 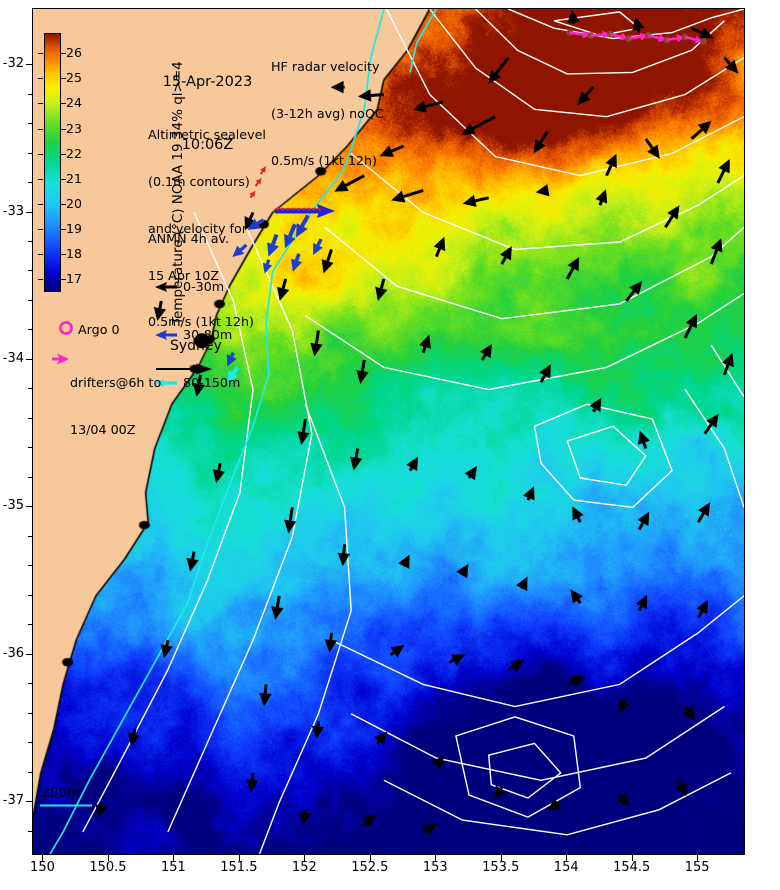 What do you see at coordinates (74, 78) in the screenshot?
I see `colorbar-tick-25: 25` at bounding box center [74, 78].